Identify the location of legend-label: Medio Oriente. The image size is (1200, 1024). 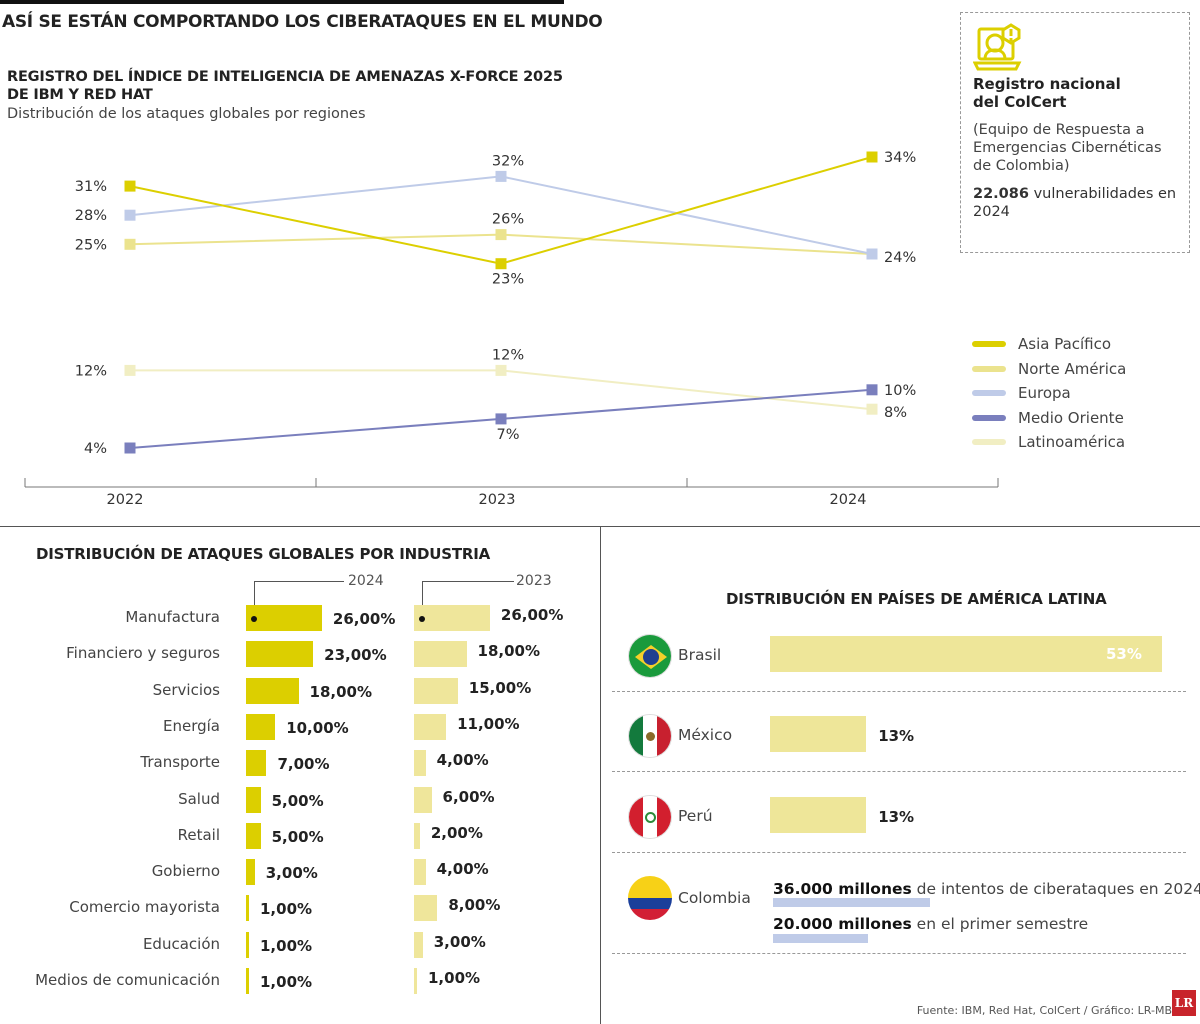
(1071, 417).